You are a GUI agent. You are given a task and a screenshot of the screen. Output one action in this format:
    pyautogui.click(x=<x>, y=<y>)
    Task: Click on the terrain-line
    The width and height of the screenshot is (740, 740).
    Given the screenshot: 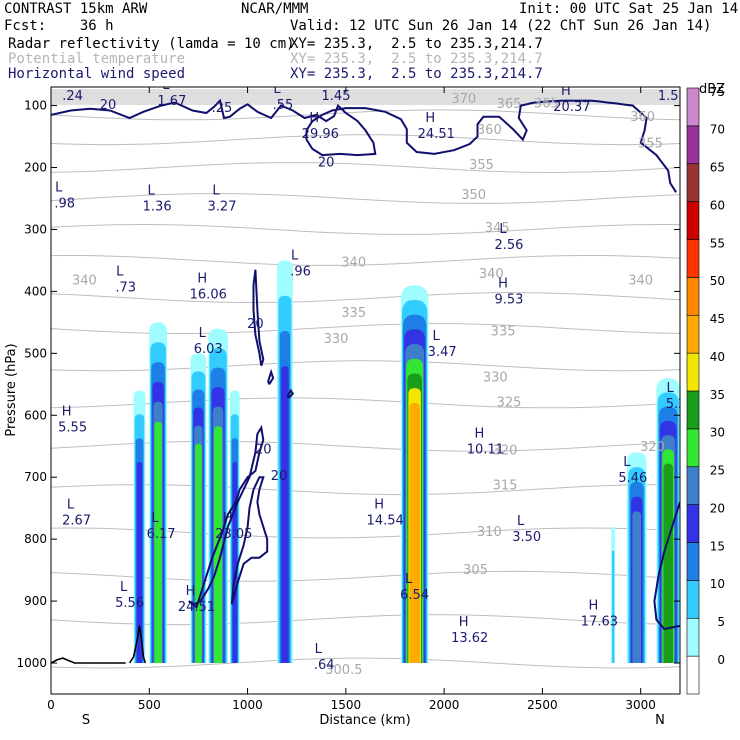 What is the action you would take?
    pyautogui.click(x=137, y=644)
    